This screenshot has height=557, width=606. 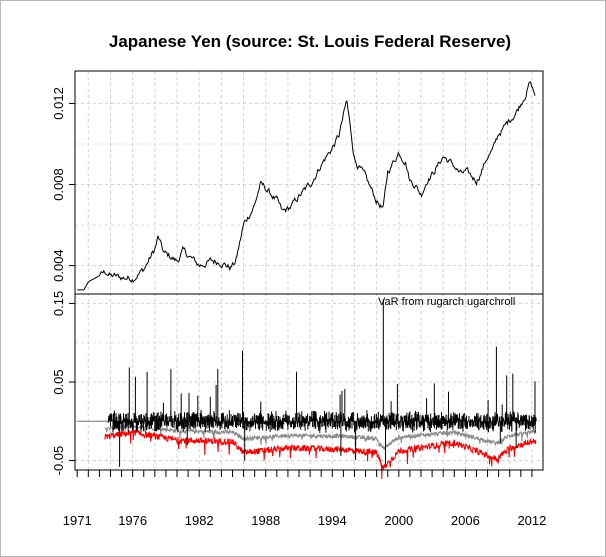 What do you see at coordinates (58, 184) in the screenshot?
I see `y-tick-label: 0.008` at bounding box center [58, 184].